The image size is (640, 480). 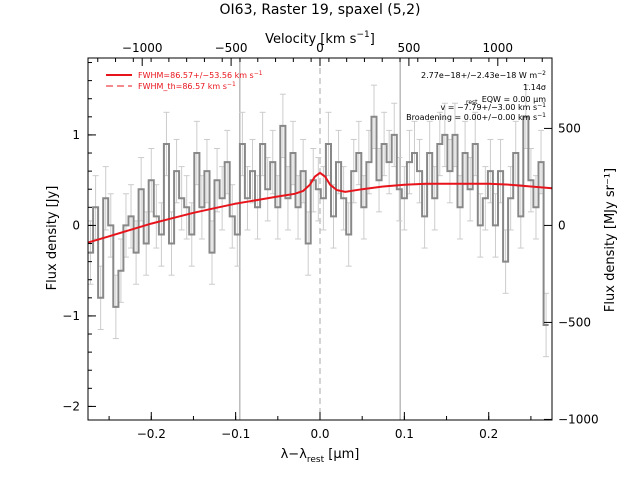 I want to click on y-tick-label: 1, so click(x=76, y=135).